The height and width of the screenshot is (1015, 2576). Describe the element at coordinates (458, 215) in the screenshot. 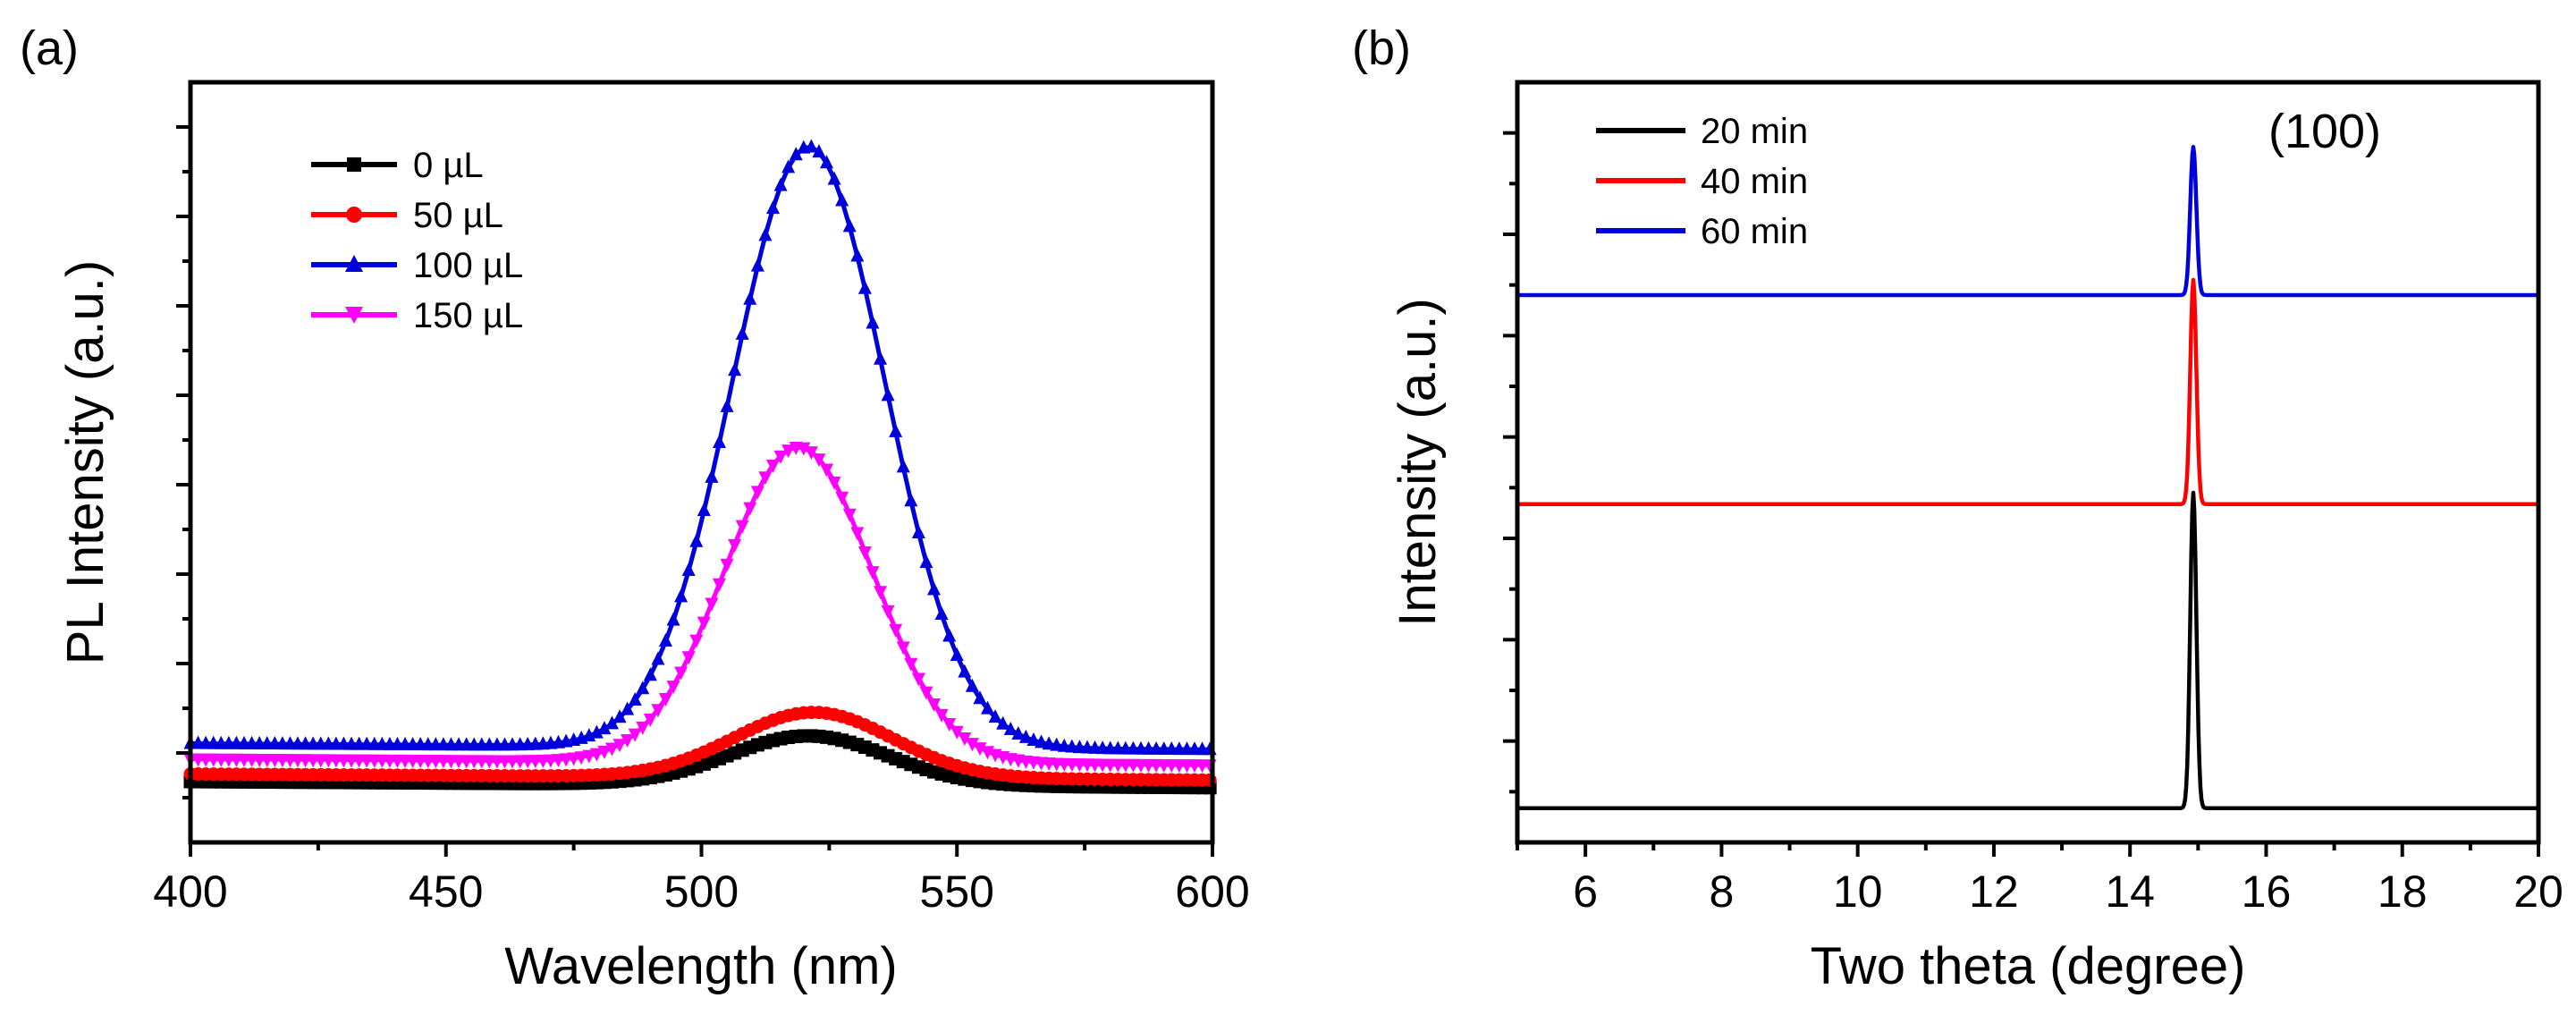

I see `legend-label-50ul: 50 µL` at that location.